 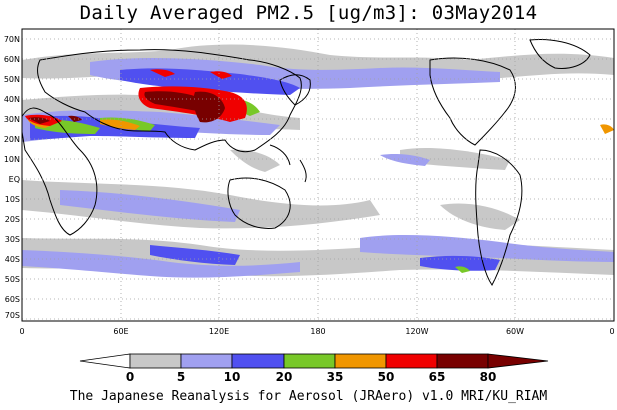 What do you see at coordinates (12, 159) in the screenshot?
I see `lat-label: 10N` at bounding box center [12, 159].